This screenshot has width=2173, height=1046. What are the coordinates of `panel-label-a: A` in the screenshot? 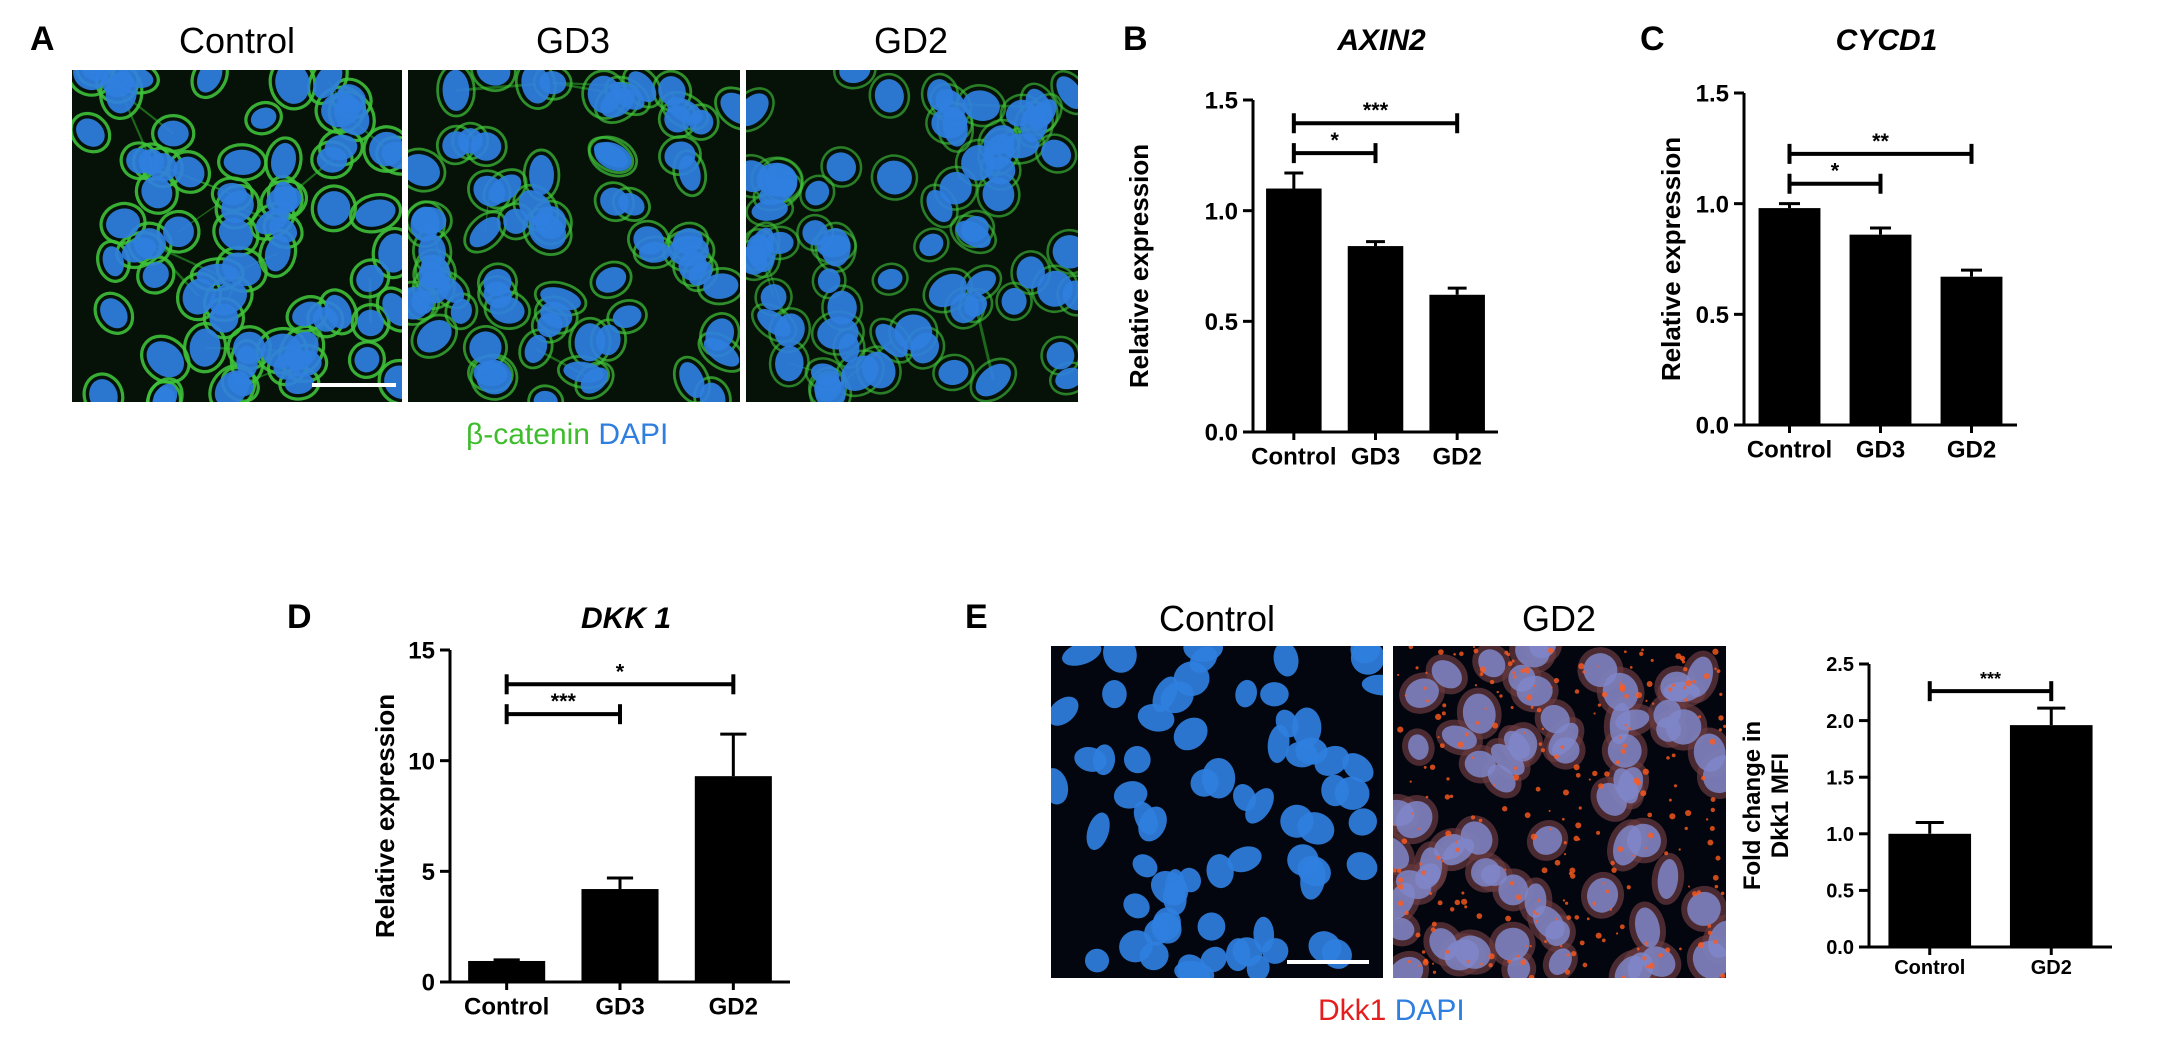 It's located at (42, 39).